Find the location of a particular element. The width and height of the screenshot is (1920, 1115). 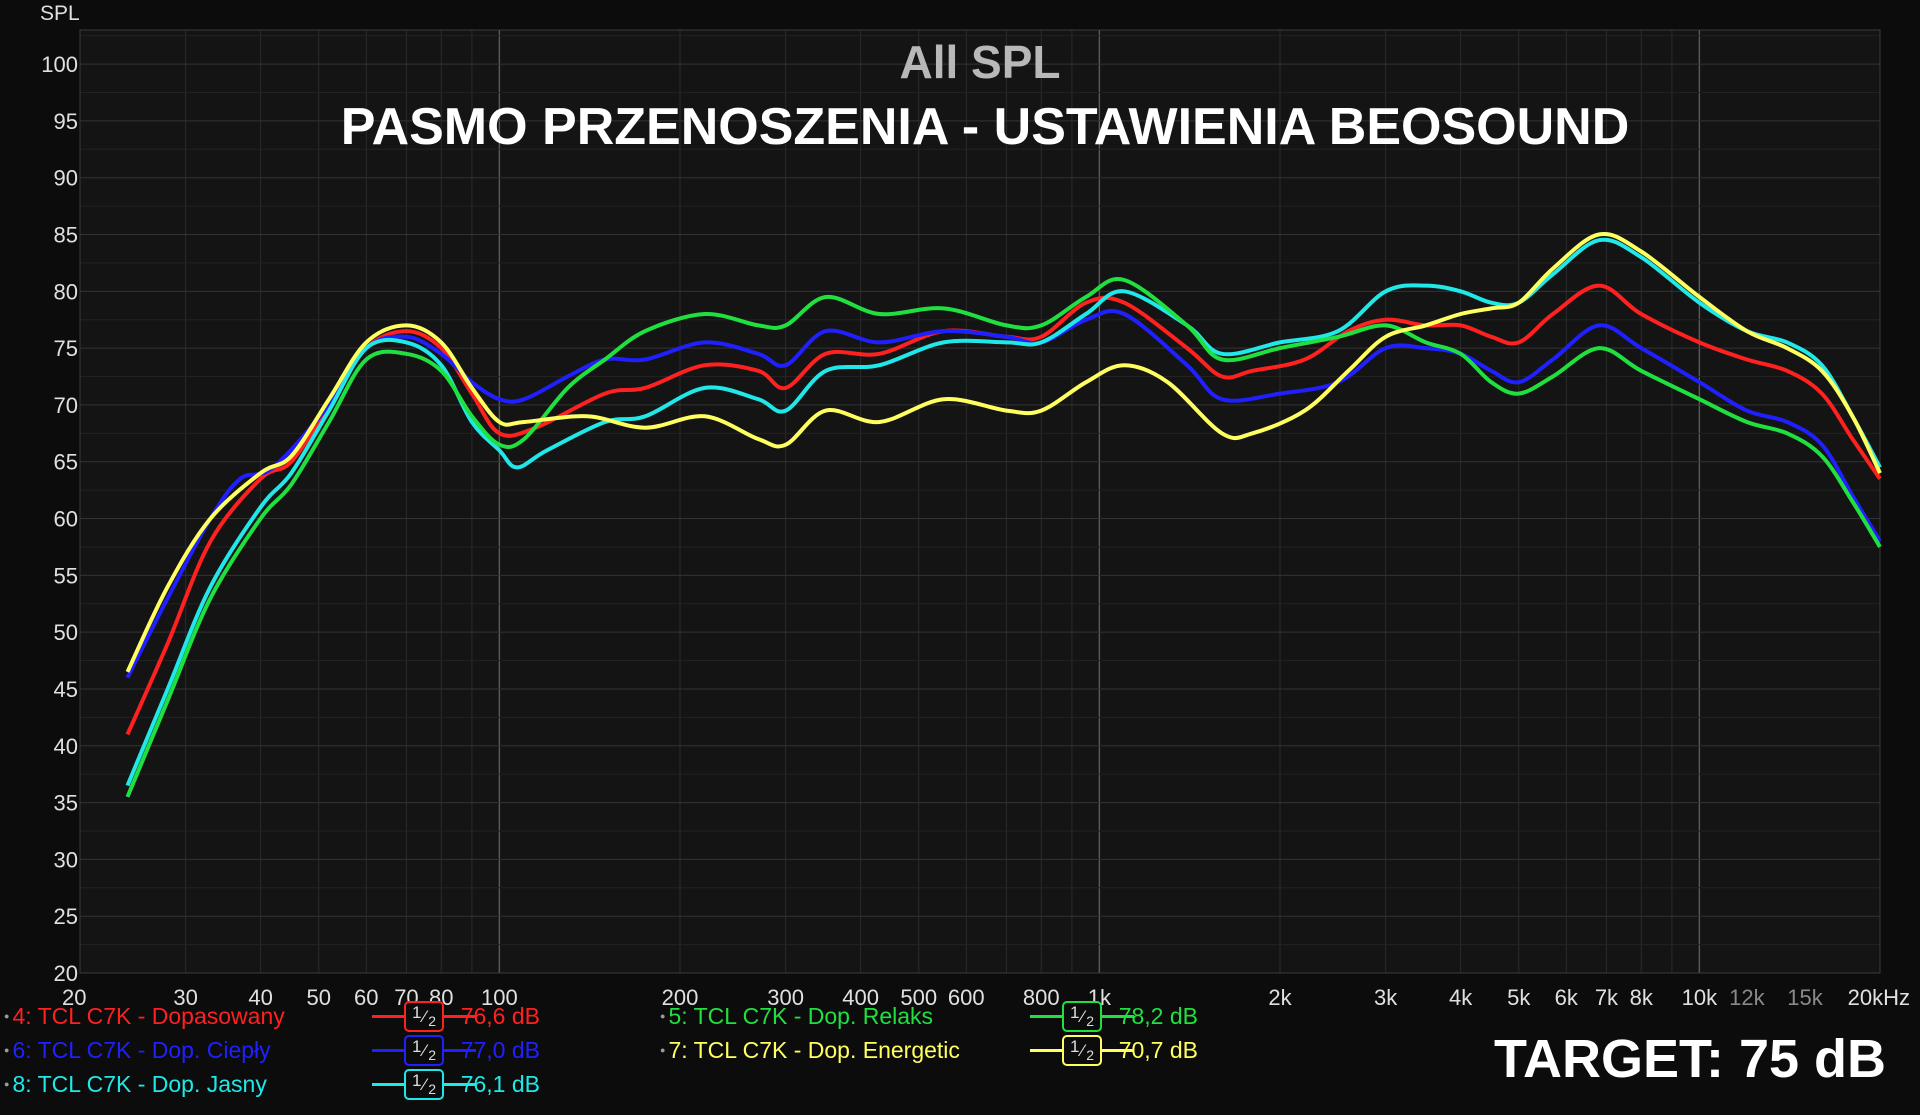

x-tick-label: 20 is located at coordinates (74, 997).